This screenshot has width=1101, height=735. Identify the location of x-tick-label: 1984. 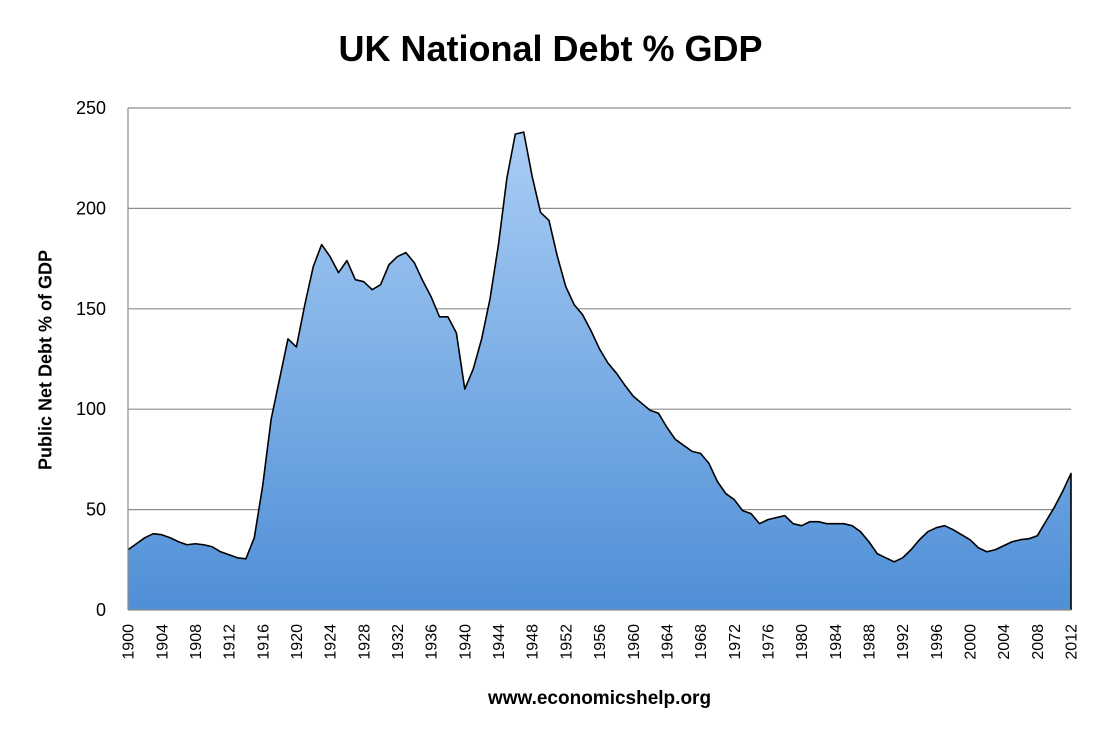
(836, 642).